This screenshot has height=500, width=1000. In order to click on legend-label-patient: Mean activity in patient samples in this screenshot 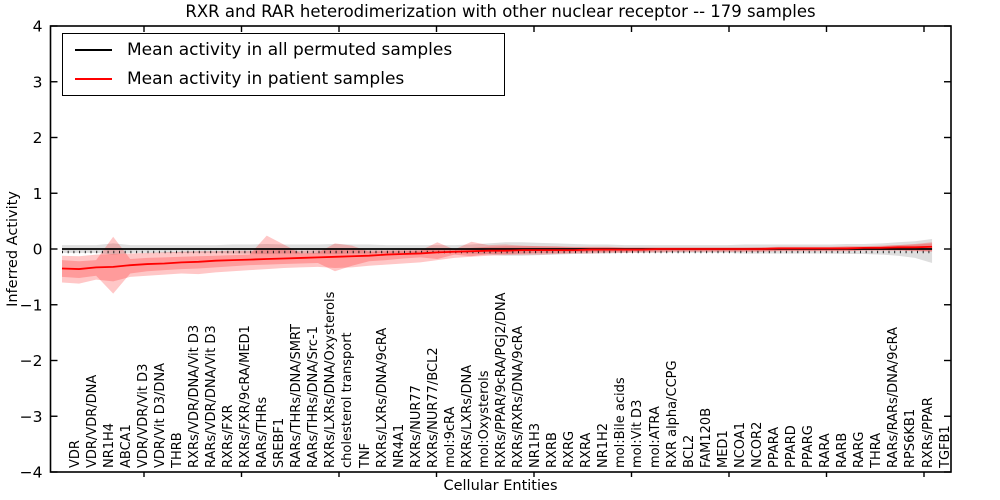, I will do `click(266, 78)`.